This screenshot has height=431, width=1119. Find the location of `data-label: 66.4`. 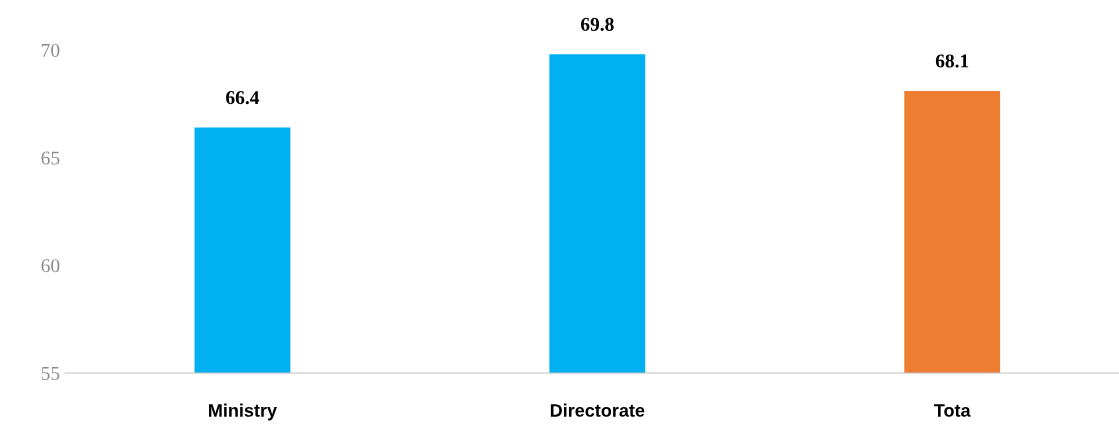

data-label: 66.4 is located at coordinates (243, 98).